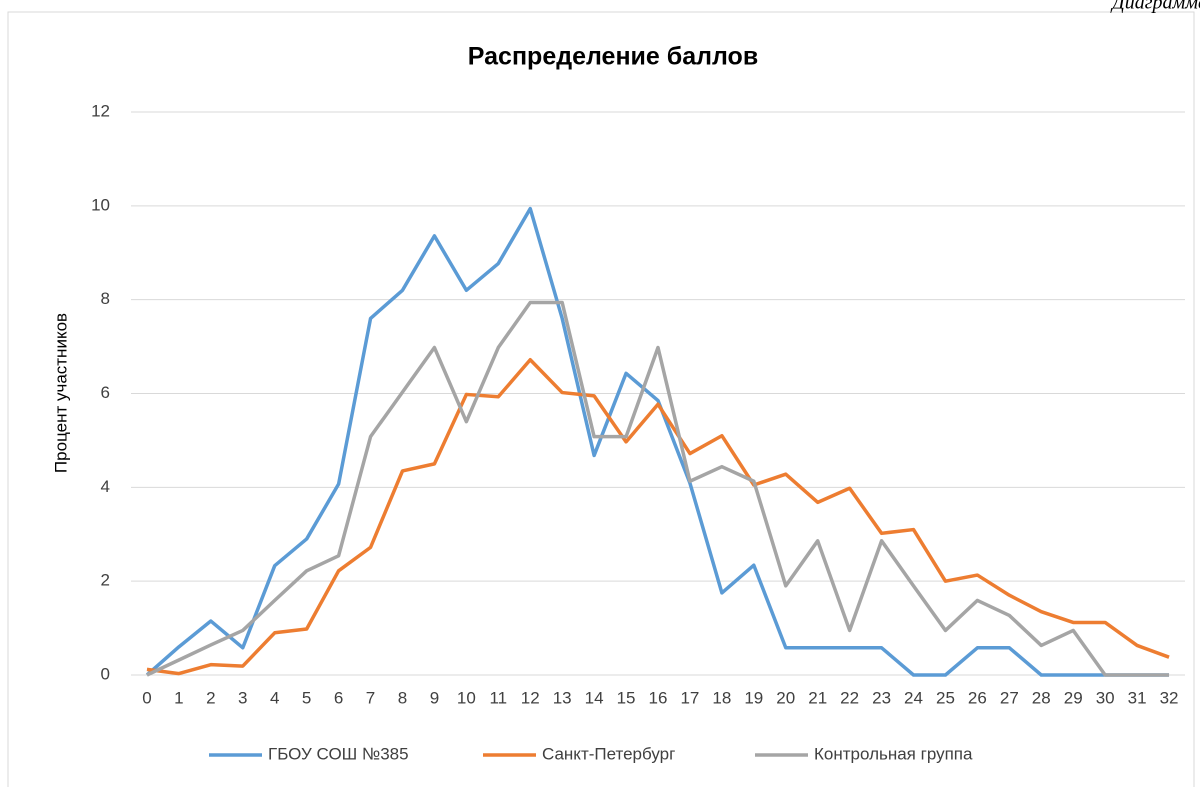 This screenshot has height=787, width=1200. Describe the element at coordinates (1169, 697) in the screenshot. I see `x-tick-label: 32` at that location.